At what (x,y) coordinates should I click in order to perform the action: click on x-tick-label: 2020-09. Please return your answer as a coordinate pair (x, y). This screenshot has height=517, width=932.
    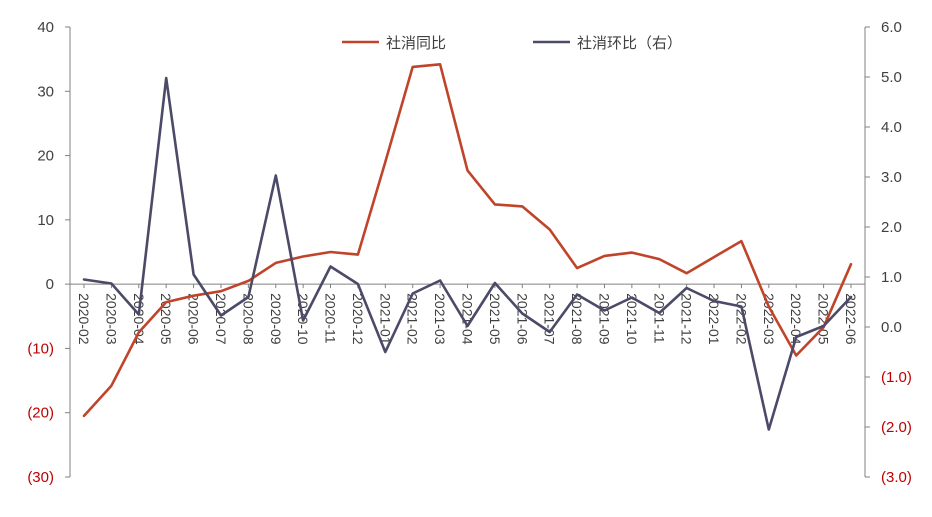
    Looking at the image, I should click on (276, 319).